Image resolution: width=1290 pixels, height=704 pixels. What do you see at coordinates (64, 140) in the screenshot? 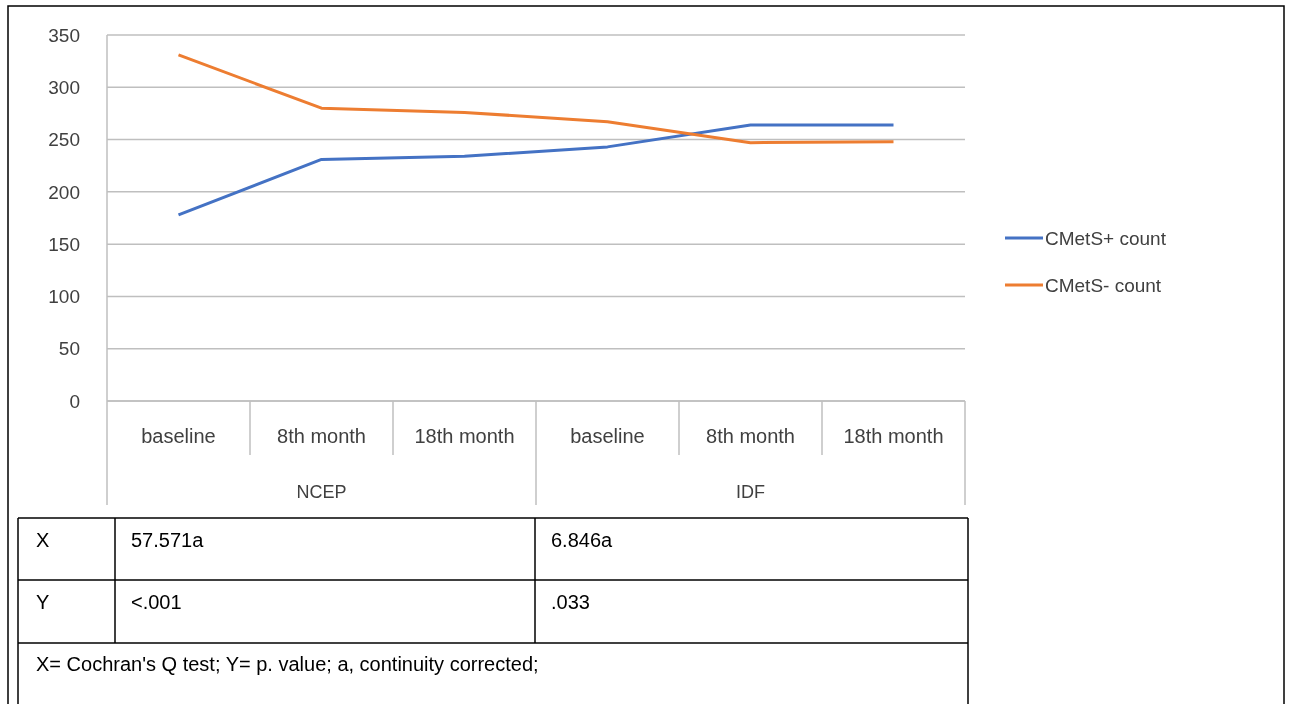
I see `y-tick-label: 250` at bounding box center [64, 140].